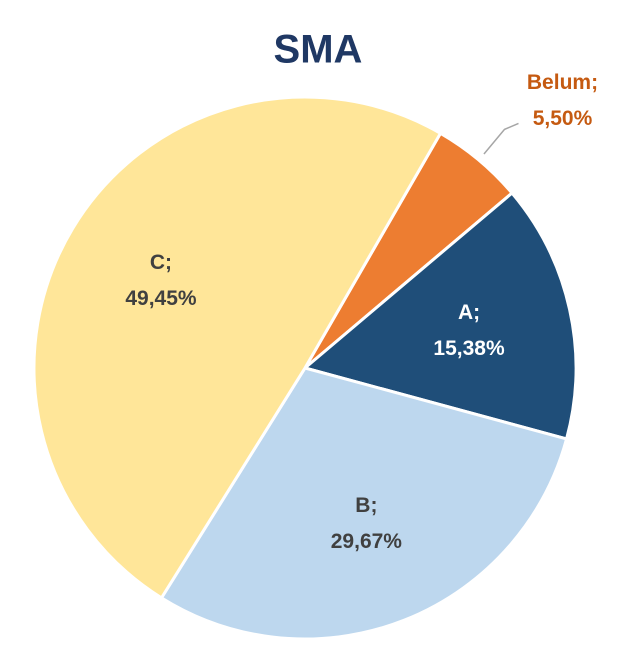  What do you see at coordinates (161, 262) in the screenshot?
I see `slice-label: C;` at bounding box center [161, 262].